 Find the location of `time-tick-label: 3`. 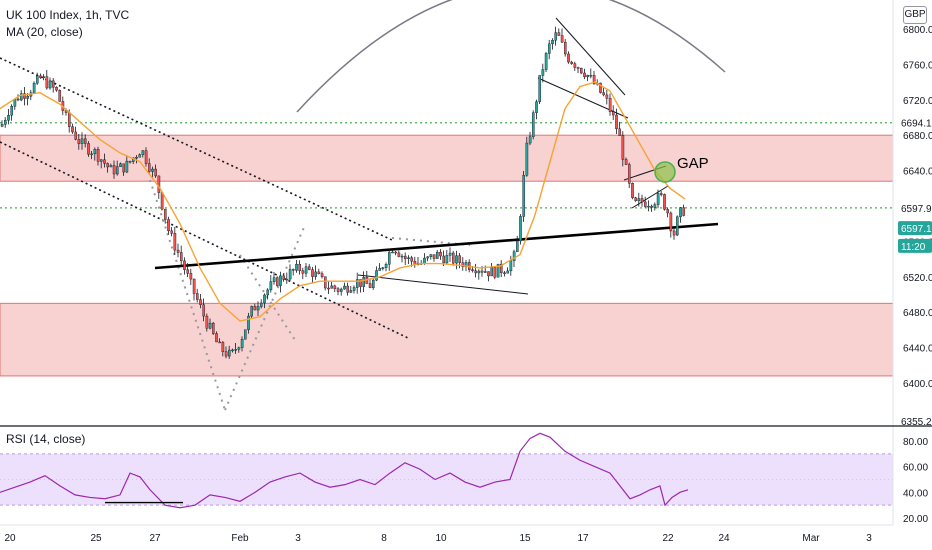

time-tick-label: 3 is located at coordinates (298, 538).